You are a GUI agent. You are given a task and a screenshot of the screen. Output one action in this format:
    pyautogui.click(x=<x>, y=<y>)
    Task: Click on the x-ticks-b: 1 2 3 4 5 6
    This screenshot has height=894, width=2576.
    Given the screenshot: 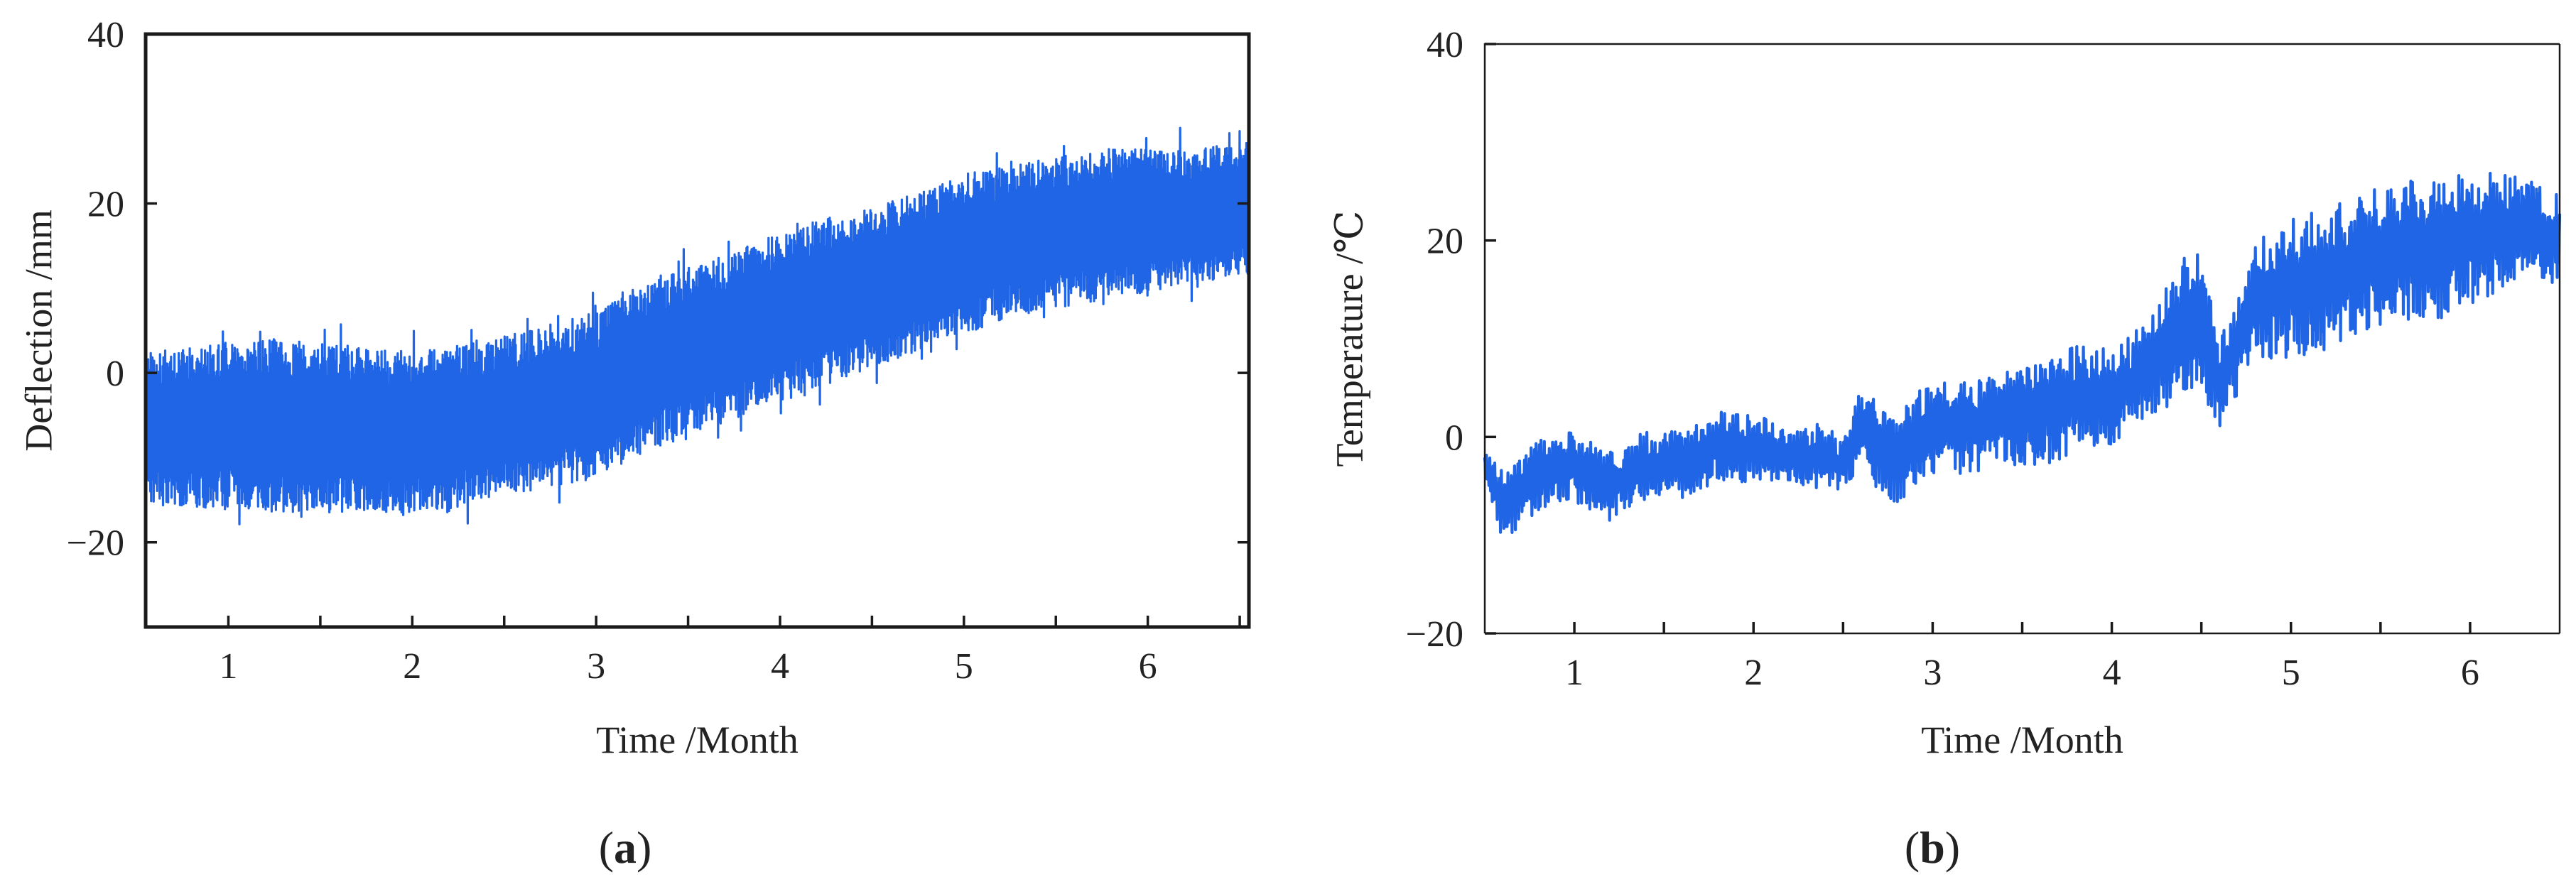 What is the action you would take?
    pyautogui.click(x=2022, y=657)
    